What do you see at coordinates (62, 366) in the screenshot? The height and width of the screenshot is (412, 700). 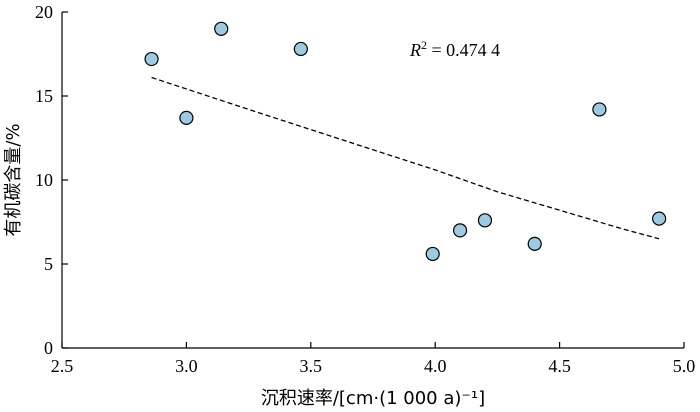 I see `x-tick-label: 2.5` at bounding box center [62, 366].